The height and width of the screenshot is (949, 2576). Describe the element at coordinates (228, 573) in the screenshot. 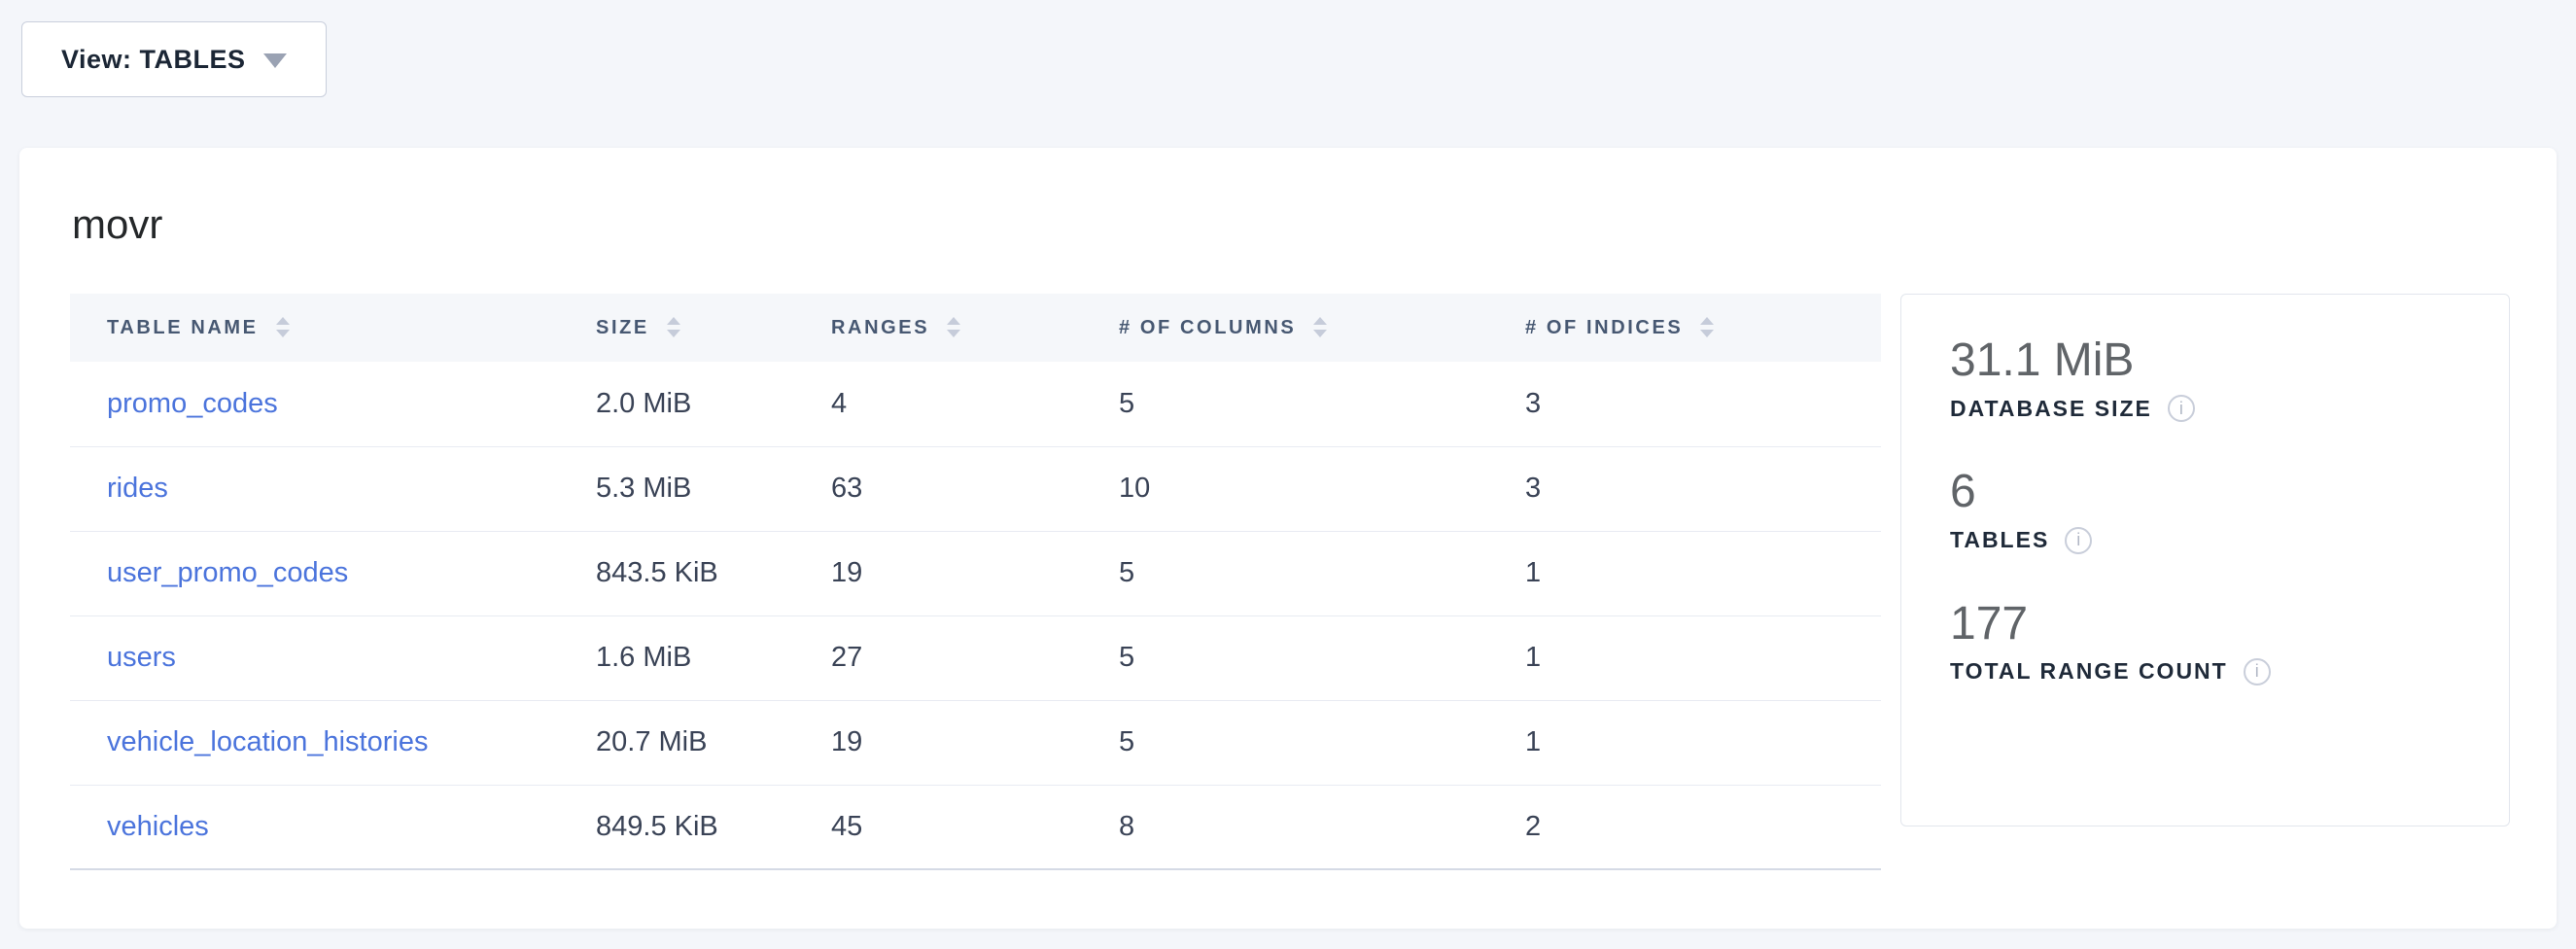

I see `table-name-link: user_promo_codes` at that location.